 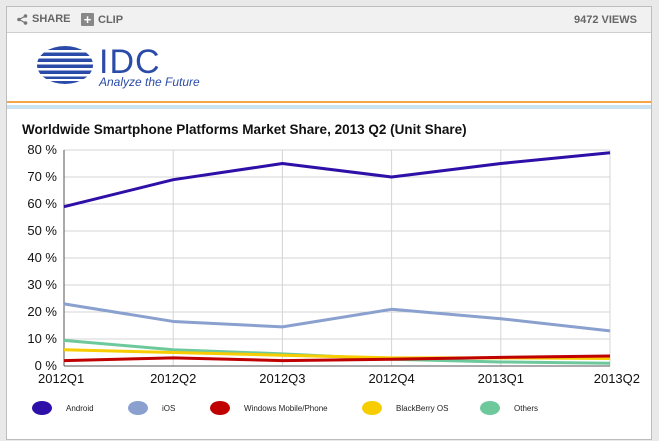 What do you see at coordinates (526, 408) in the screenshot?
I see `legend-label: Others` at bounding box center [526, 408].